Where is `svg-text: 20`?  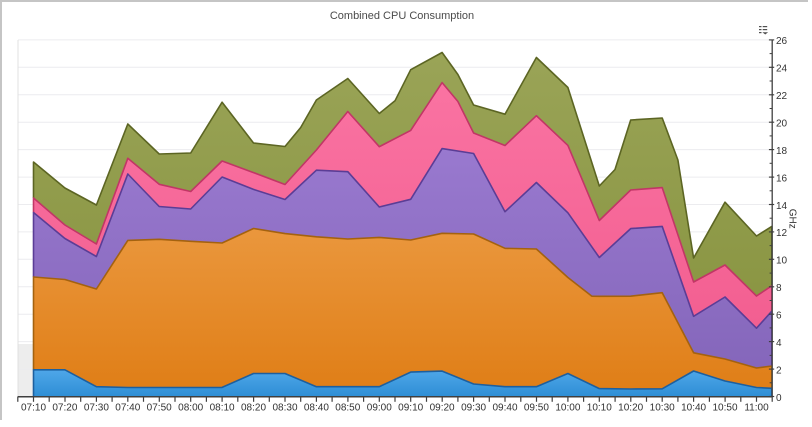 svg-text: 20 is located at coordinates (782, 124).